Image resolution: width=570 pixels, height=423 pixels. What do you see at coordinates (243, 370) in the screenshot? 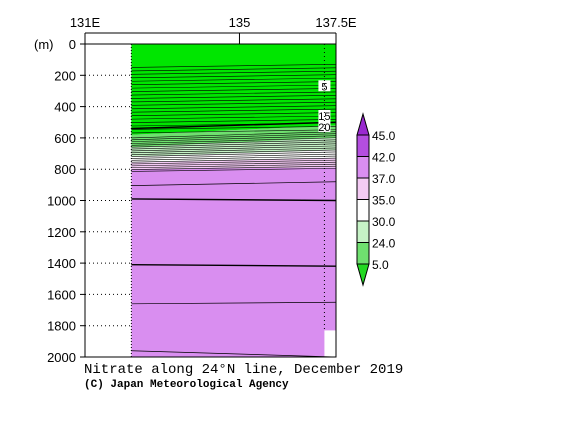
I see `chart-title: Nitrate along 24°N line, December 2019` at bounding box center [243, 370].